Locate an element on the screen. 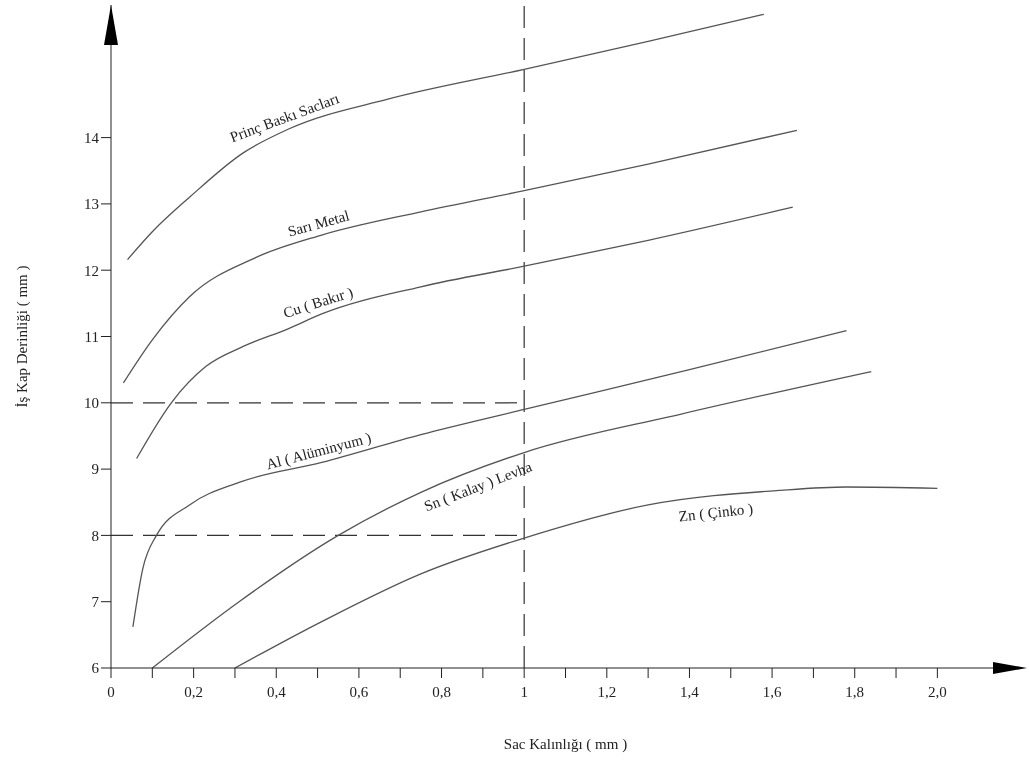  text: Zn ( Çinko ) is located at coordinates (715, 513).